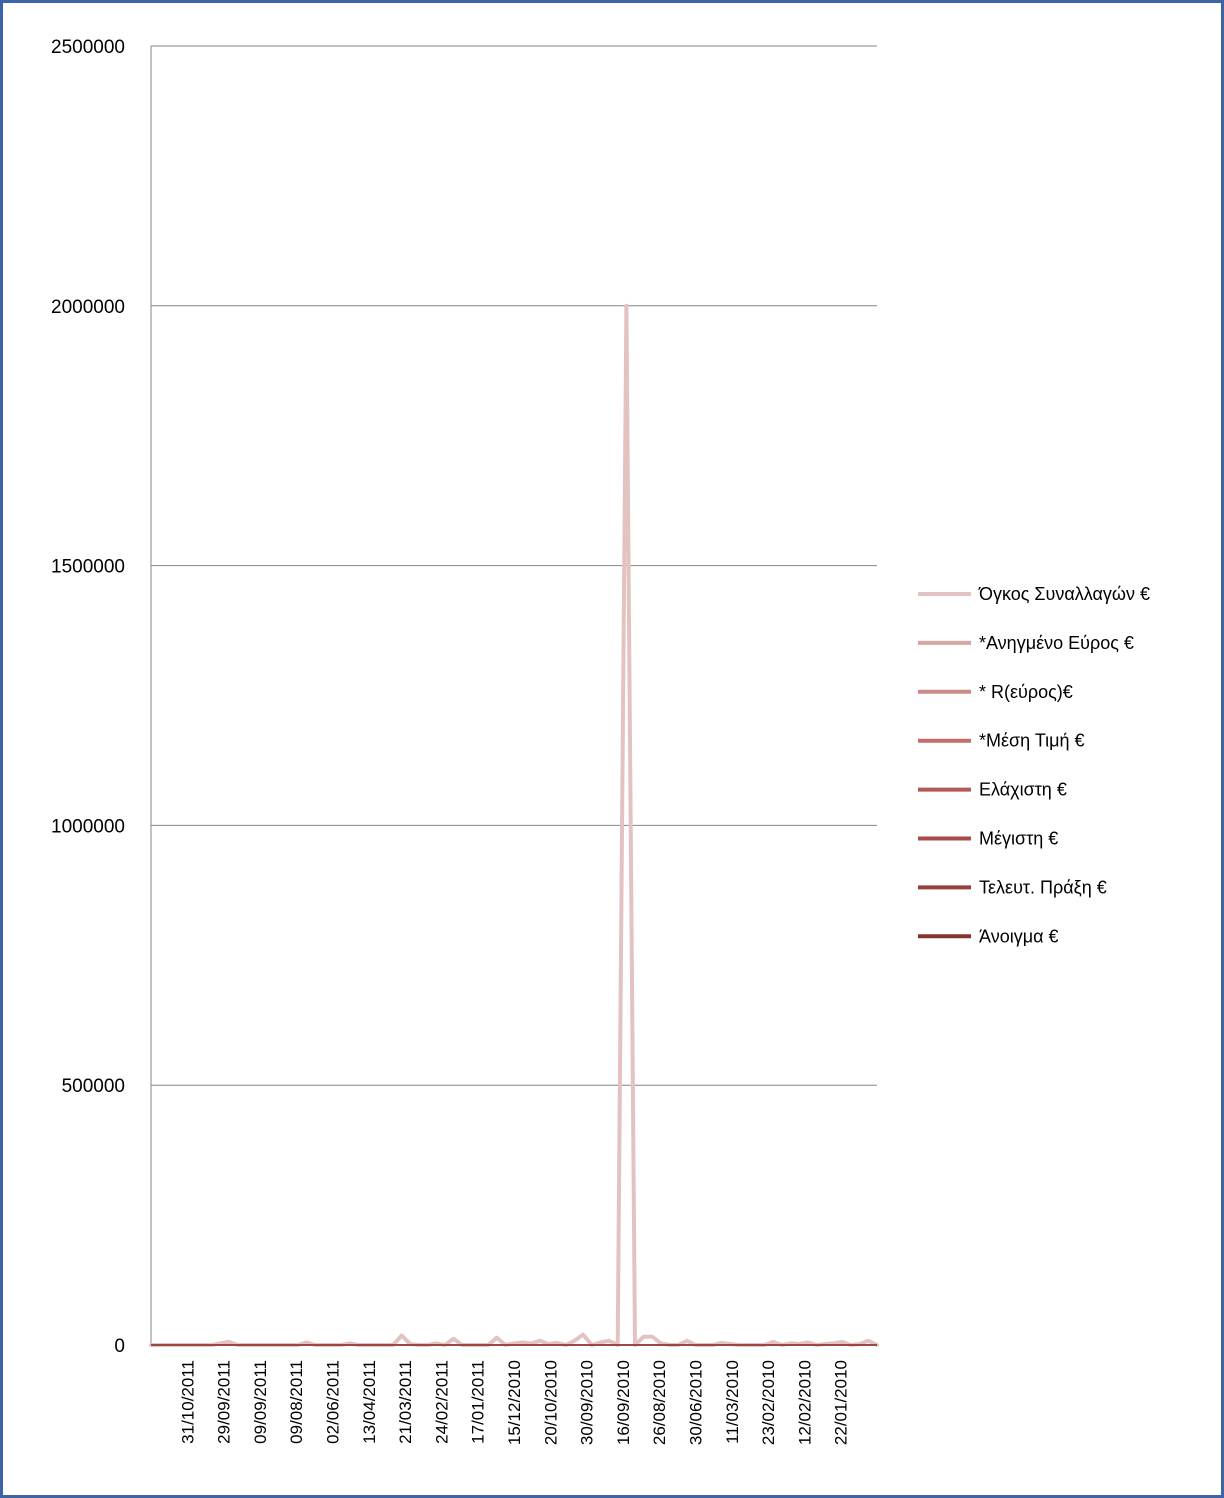 The height and width of the screenshot is (1498, 1224). I want to click on x-tick-label: 26/08/2010, so click(659, 1402).